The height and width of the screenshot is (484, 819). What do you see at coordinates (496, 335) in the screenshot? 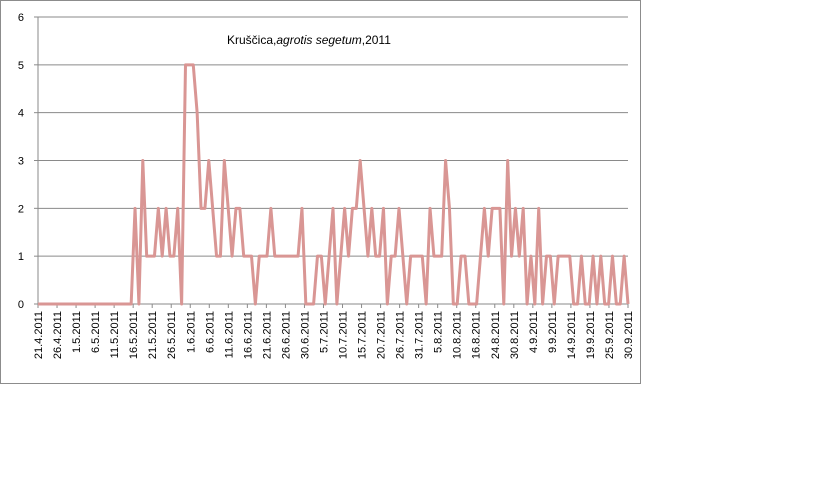
I see `x-tick-label: 24.8.2011` at bounding box center [496, 335].